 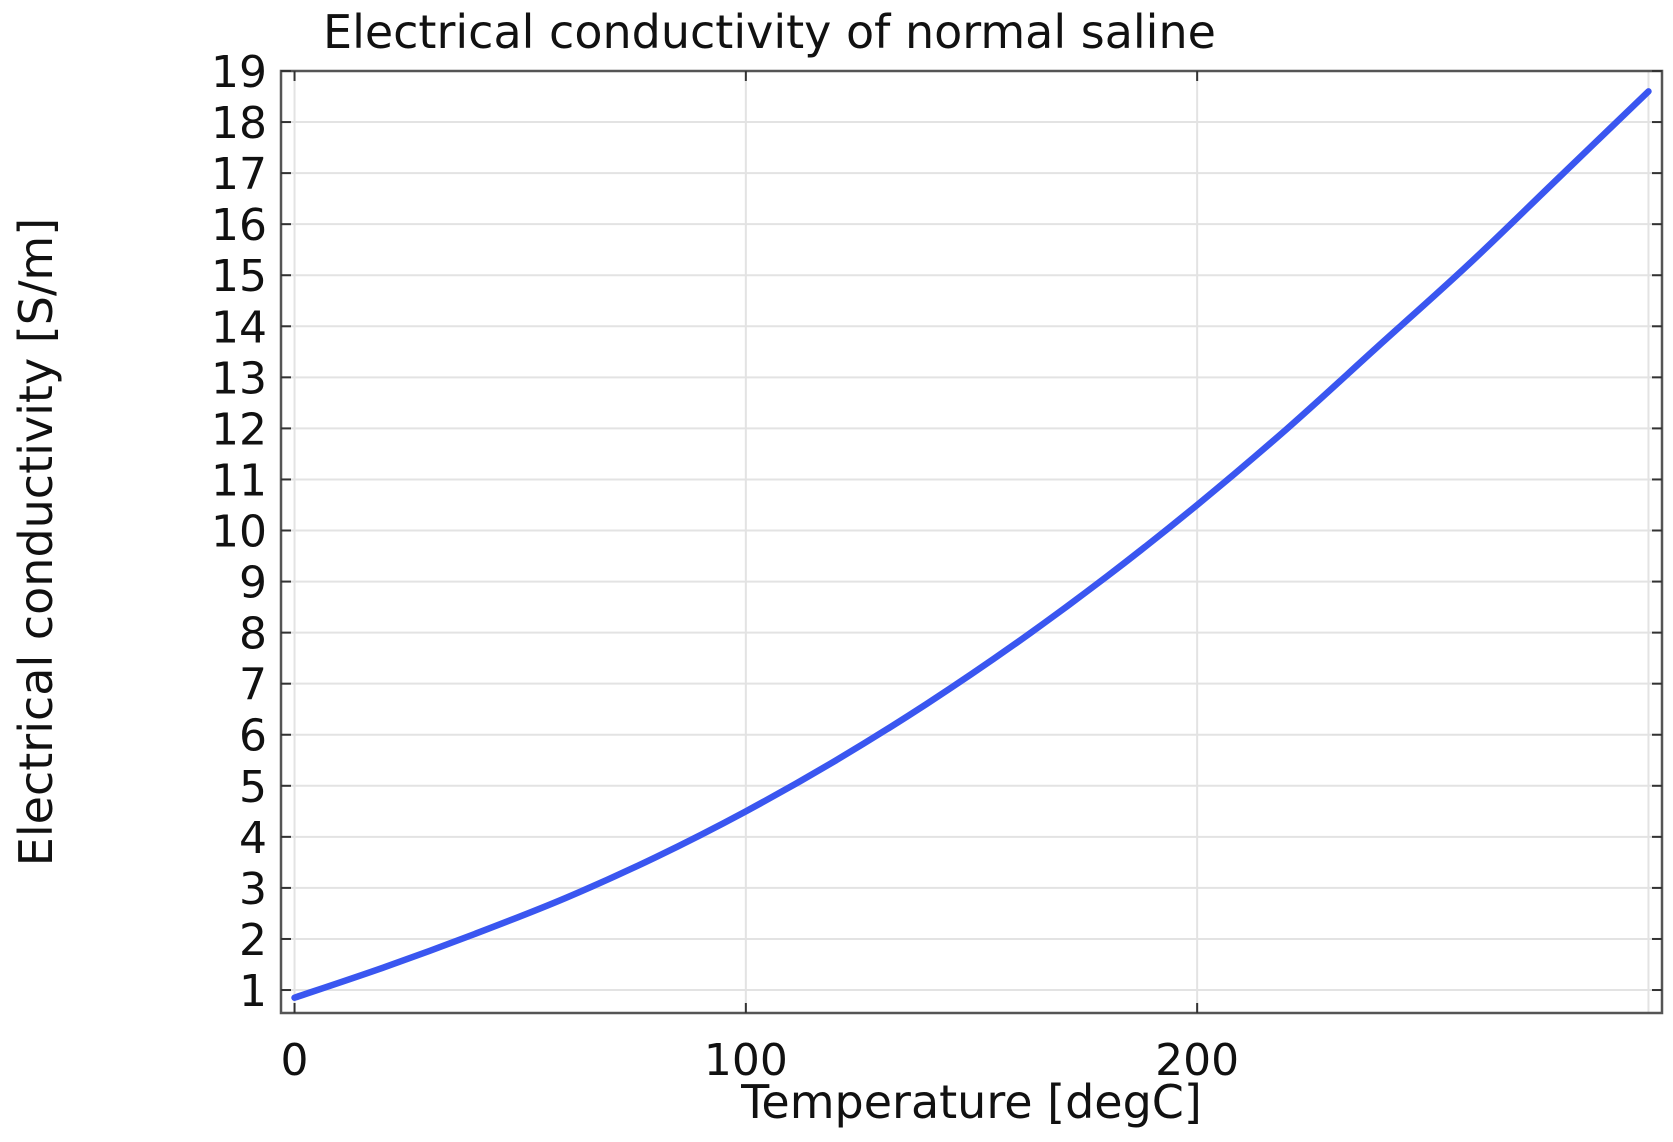 I want to click on y-tick-label: 6, so click(x=253, y=736).